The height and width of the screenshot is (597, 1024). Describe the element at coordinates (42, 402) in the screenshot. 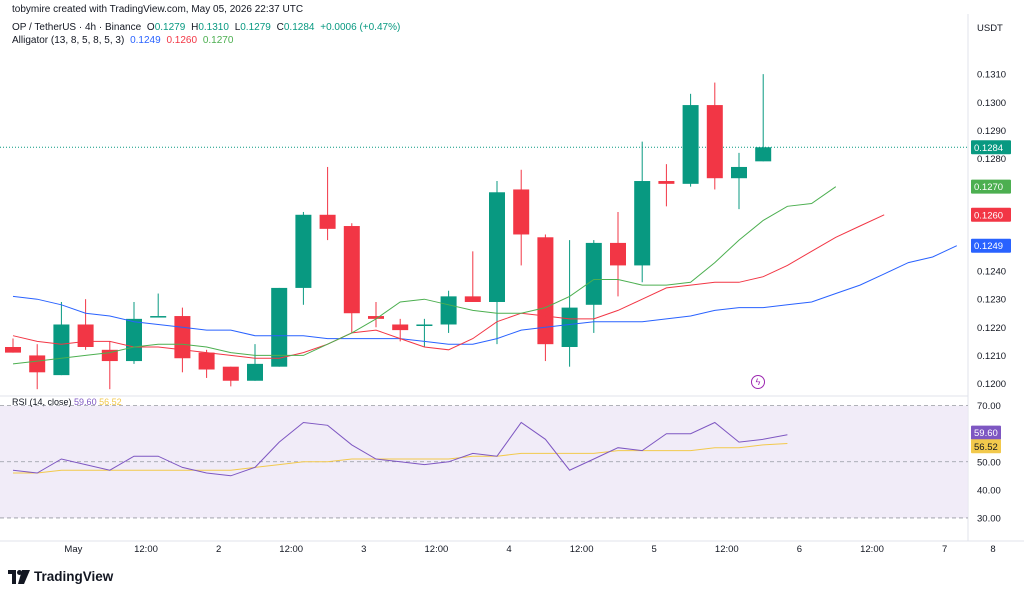

I see `rsi-label: RSI (14, close)` at that location.